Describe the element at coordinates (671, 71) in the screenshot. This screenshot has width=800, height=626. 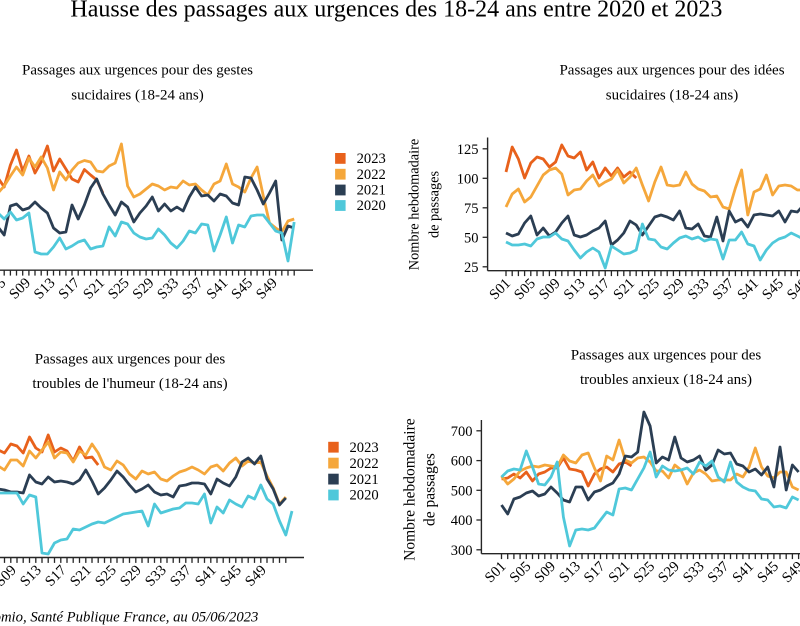
I see `svg-text:Passages aux urgences pour des: Passages aux urgences pour des idées` at that location.